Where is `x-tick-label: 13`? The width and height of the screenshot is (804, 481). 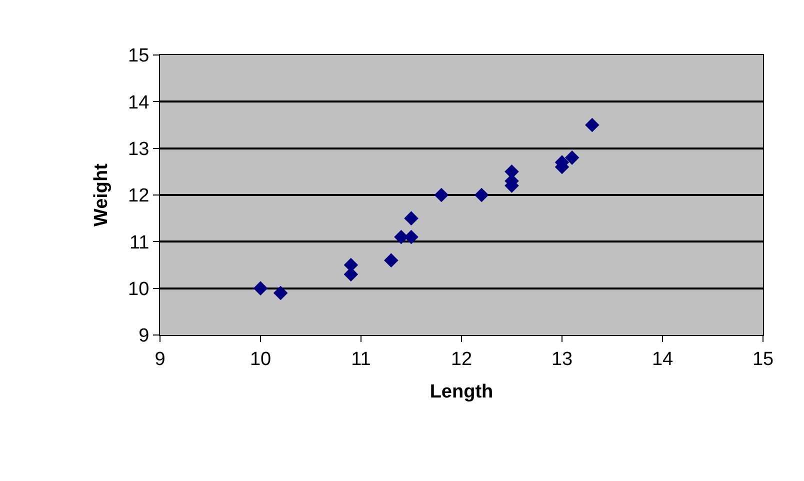
x-tick-label: 13 is located at coordinates (562, 359).